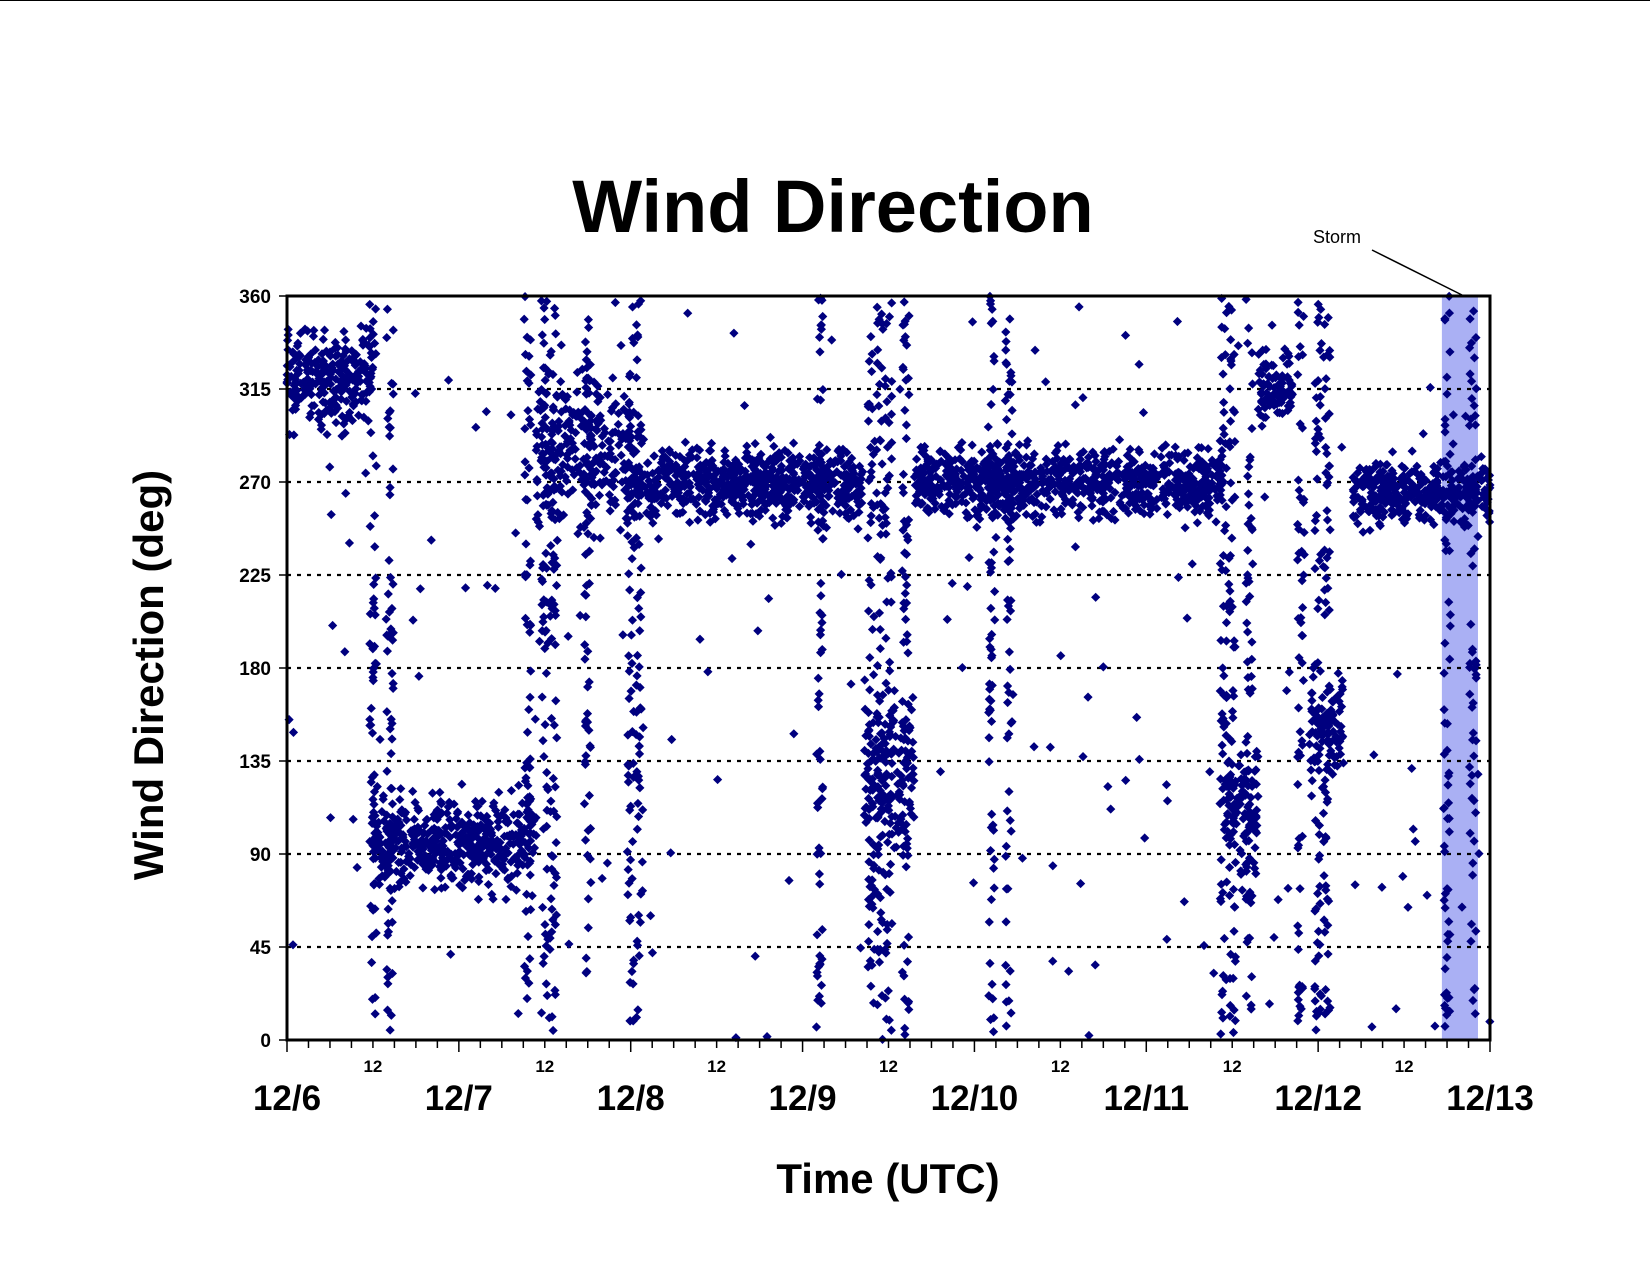 The height and width of the screenshot is (1275, 1650). Describe the element at coordinates (260, 855) in the screenshot. I see `y-tick-label: 90` at that location.